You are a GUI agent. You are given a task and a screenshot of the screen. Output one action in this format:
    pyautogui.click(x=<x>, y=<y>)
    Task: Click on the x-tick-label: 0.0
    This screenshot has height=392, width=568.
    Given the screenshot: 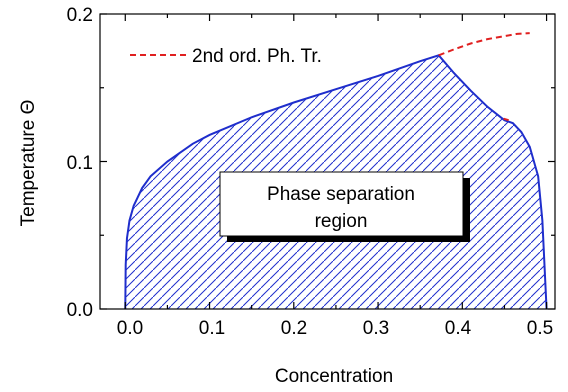 What is the action you would take?
    pyautogui.click(x=130, y=328)
    